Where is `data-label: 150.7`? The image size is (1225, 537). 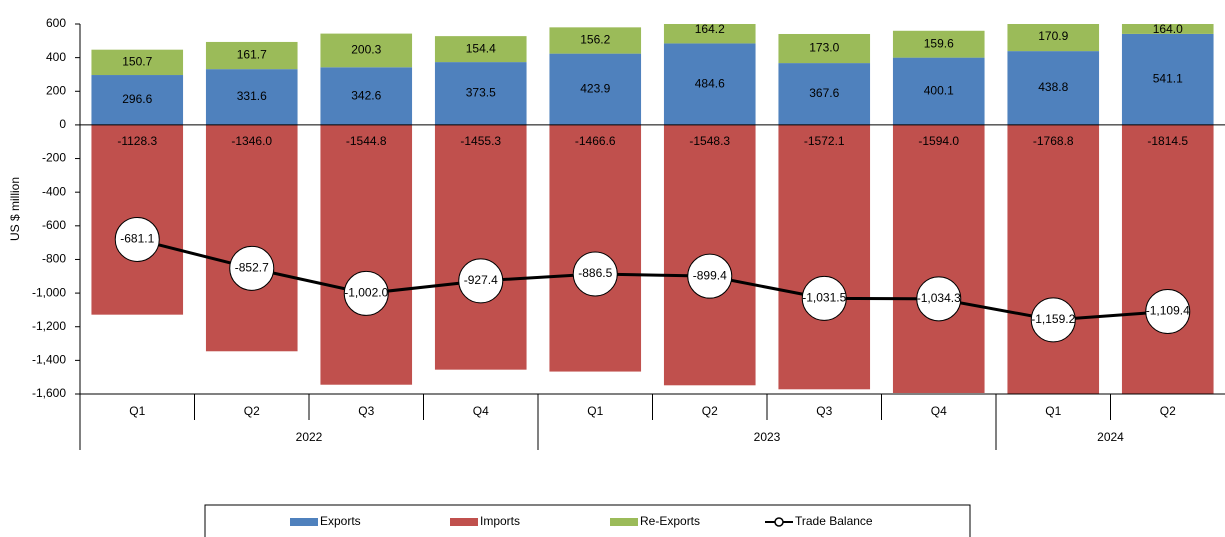
data-label: 150.7 is located at coordinates (137, 62).